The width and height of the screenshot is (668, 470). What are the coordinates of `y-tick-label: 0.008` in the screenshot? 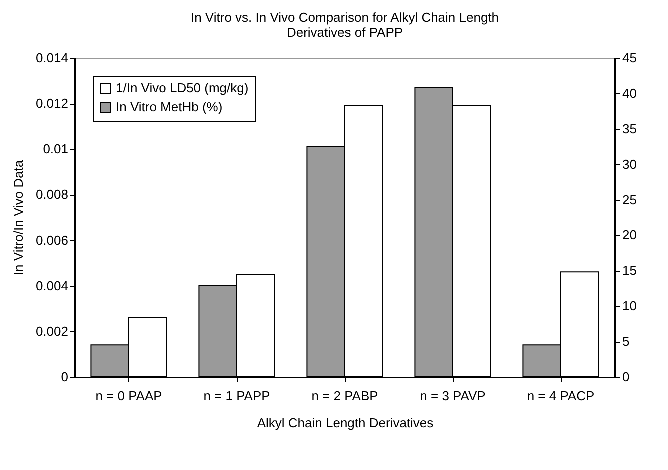 It's located at (52, 194).